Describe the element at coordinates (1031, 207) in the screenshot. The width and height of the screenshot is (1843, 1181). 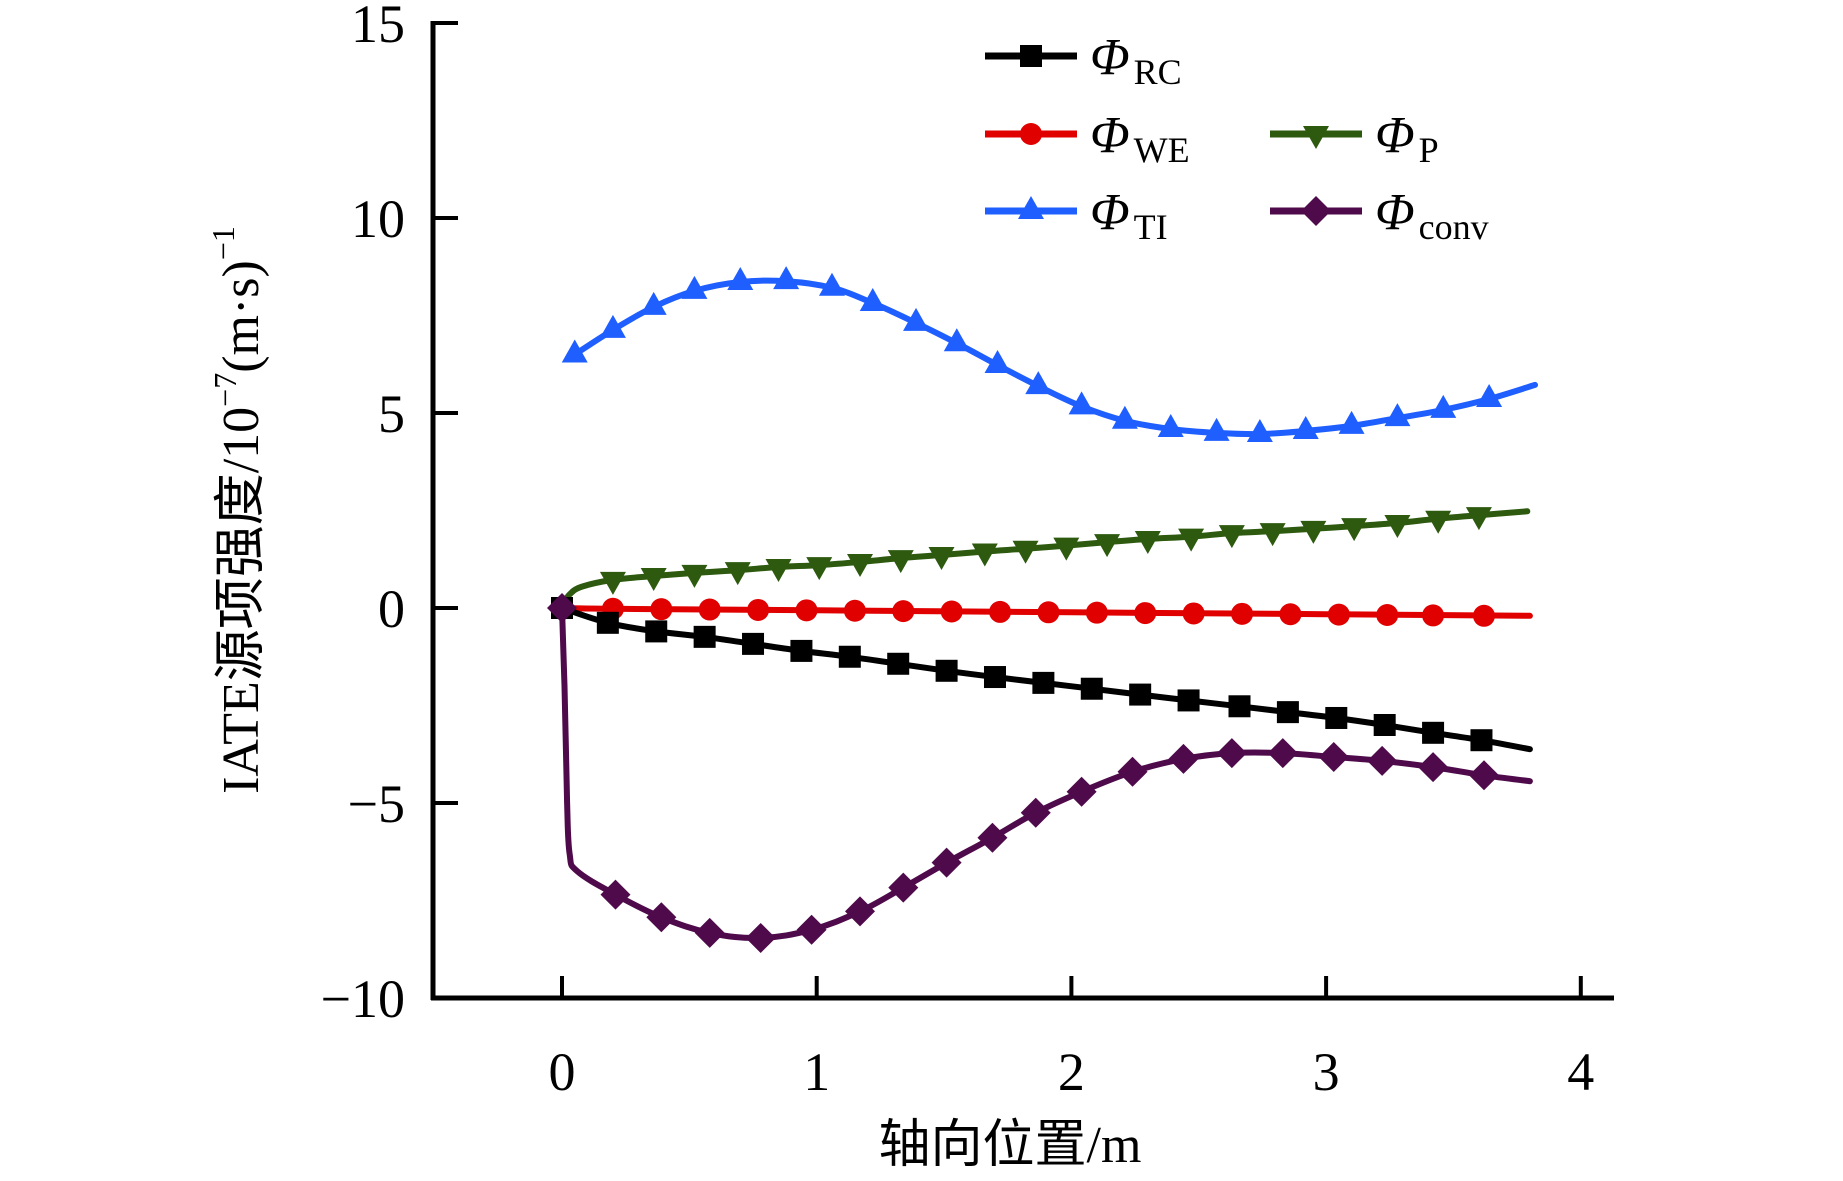
I see `legend-marker-triangle-up-icon` at that location.